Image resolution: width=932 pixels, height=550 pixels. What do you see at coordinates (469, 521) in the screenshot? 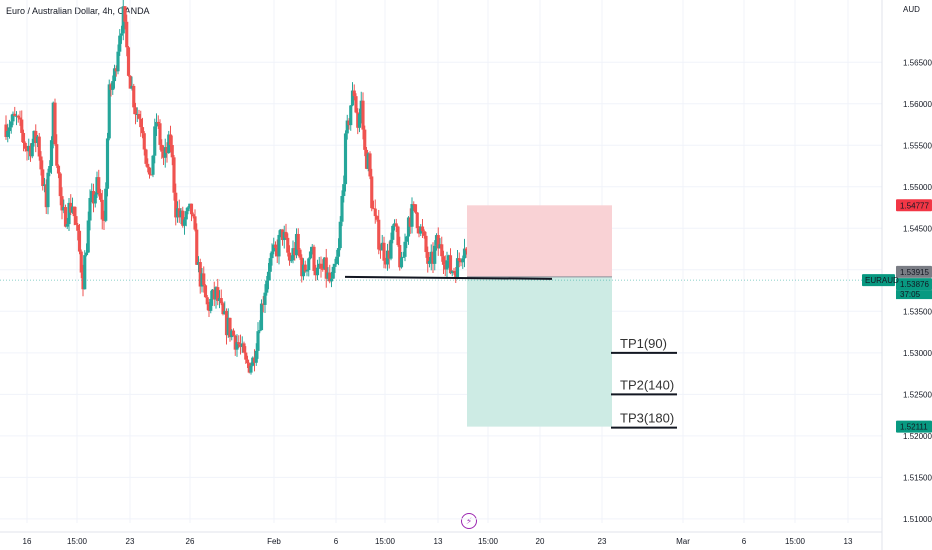
I see `lightning-icon: ⚡` at bounding box center [469, 521].